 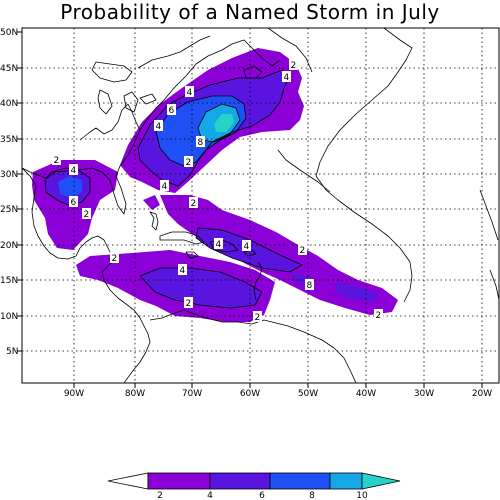 I want to click on lat-label-5n: 5N, so click(x=12, y=352).